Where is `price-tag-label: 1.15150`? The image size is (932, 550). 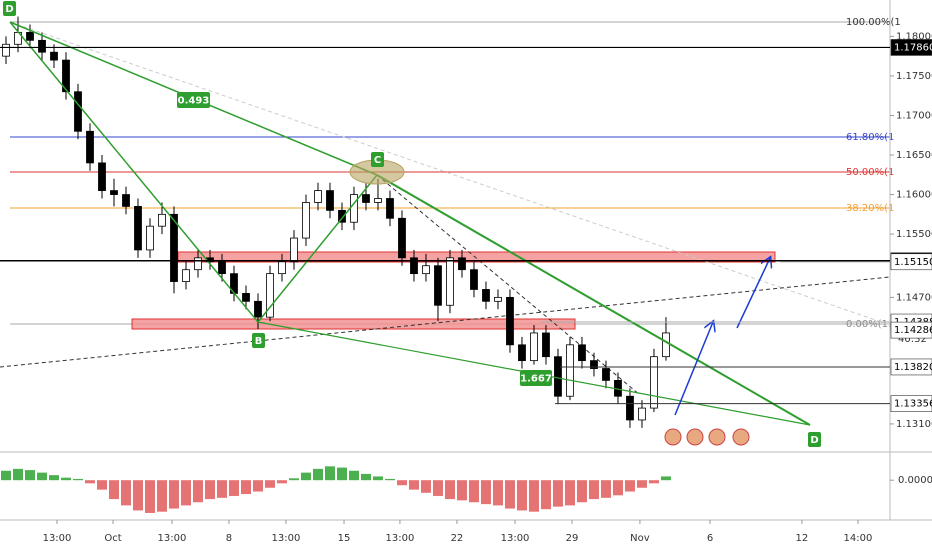
price-tag-label: 1.15150 is located at coordinates (913, 262).